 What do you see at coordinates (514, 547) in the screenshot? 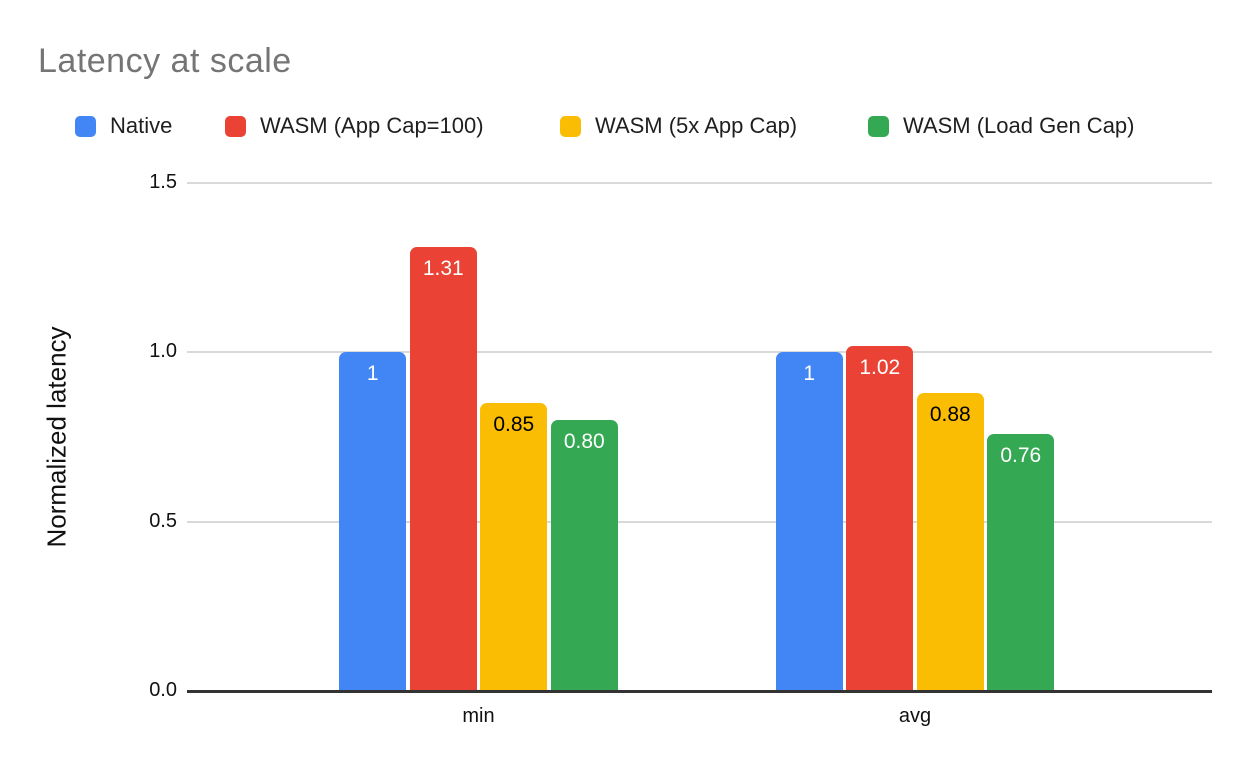
I see `bar-min-wasm-5x-app-cap: 0.85` at bounding box center [514, 547].